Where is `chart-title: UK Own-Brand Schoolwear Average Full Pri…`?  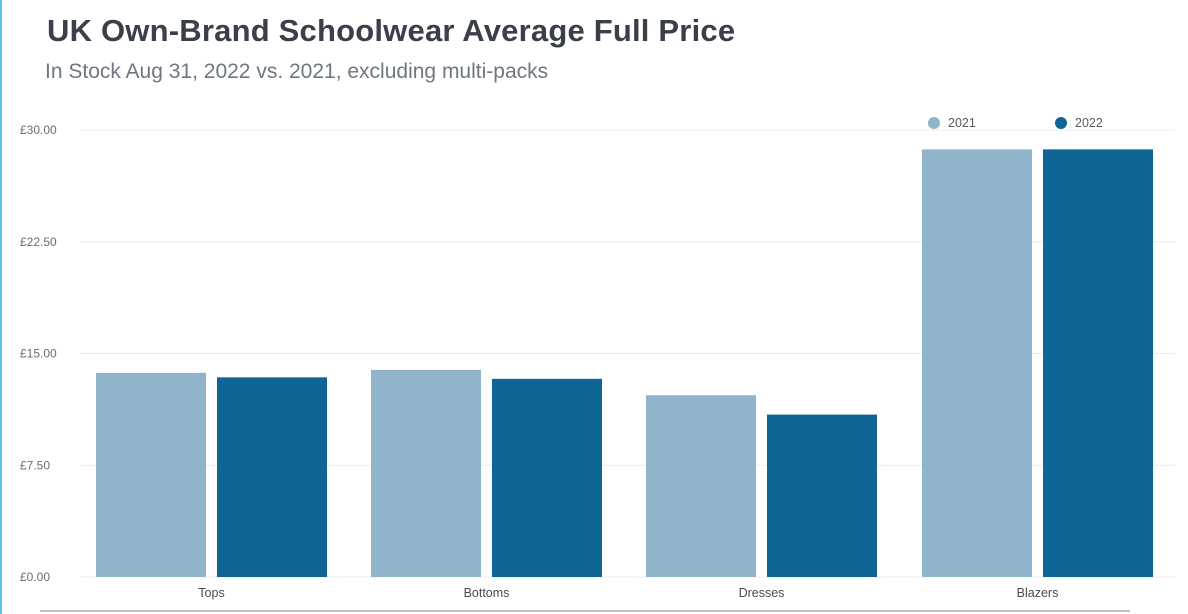
chart-title: UK Own-Brand Schoolwear Average Full Pri… is located at coordinates (391, 30).